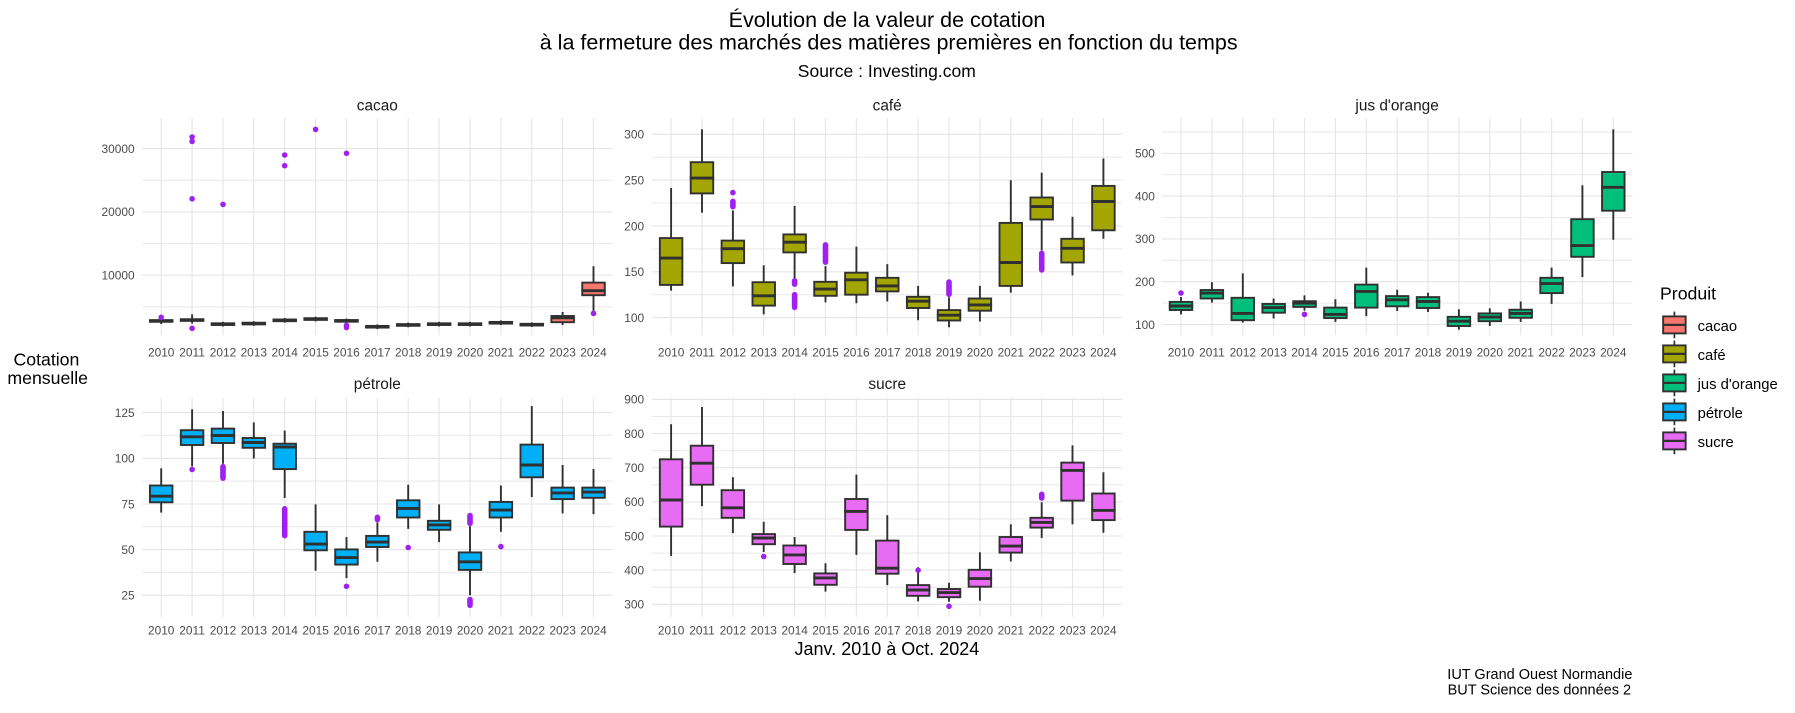 Image resolution: width=1795 pixels, height=713 pixels. Describe the element at coordinates (1145, 282) in the screenshot. I see `svg-text: 200` at that location.